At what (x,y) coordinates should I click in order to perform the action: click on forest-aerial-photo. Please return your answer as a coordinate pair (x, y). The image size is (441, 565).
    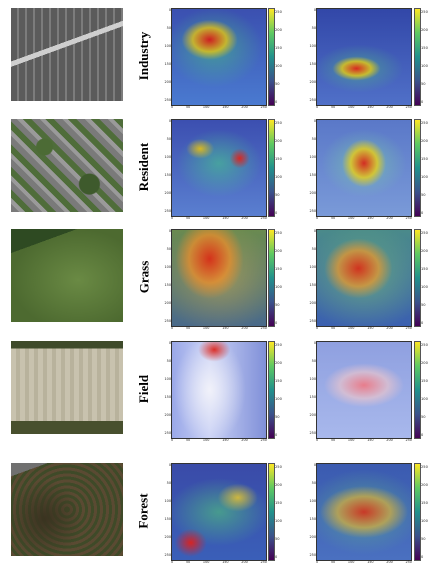
    Looking at the image, I should click on (67, 509).